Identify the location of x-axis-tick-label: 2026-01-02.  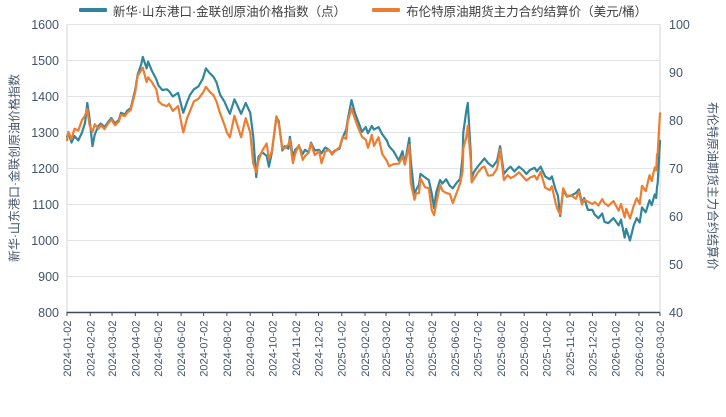
(617, 349).